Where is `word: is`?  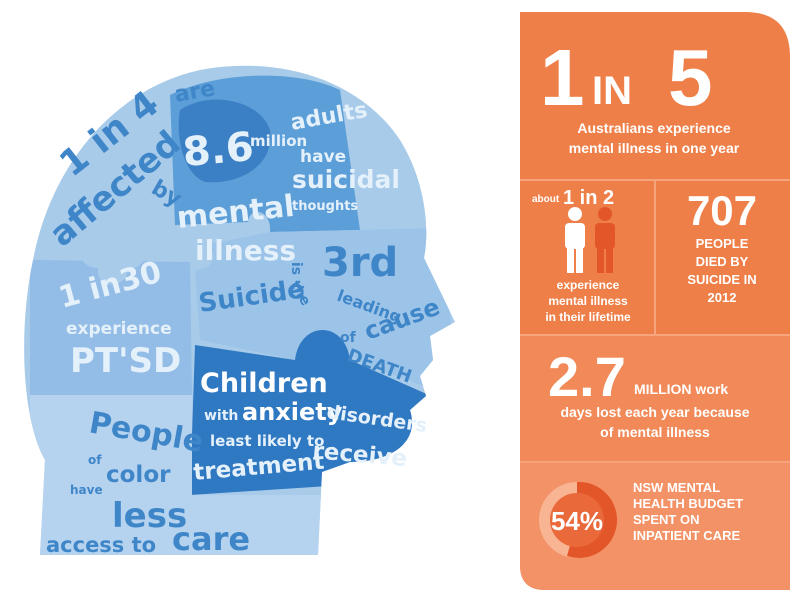 word: is is located at coordinates (296, 268).